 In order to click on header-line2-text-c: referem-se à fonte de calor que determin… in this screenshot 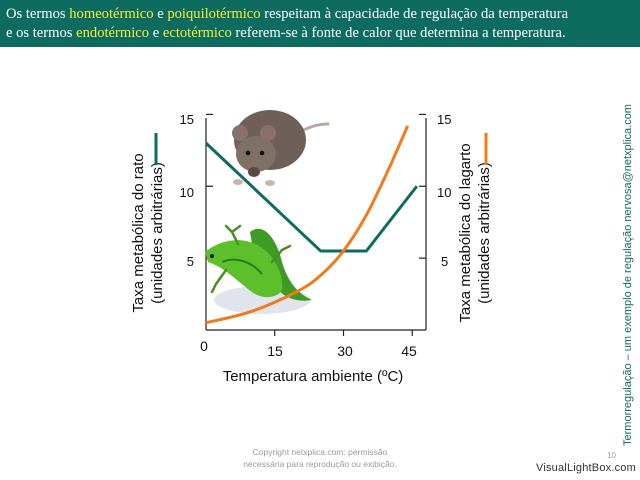, I will do `click(398, 33)`.